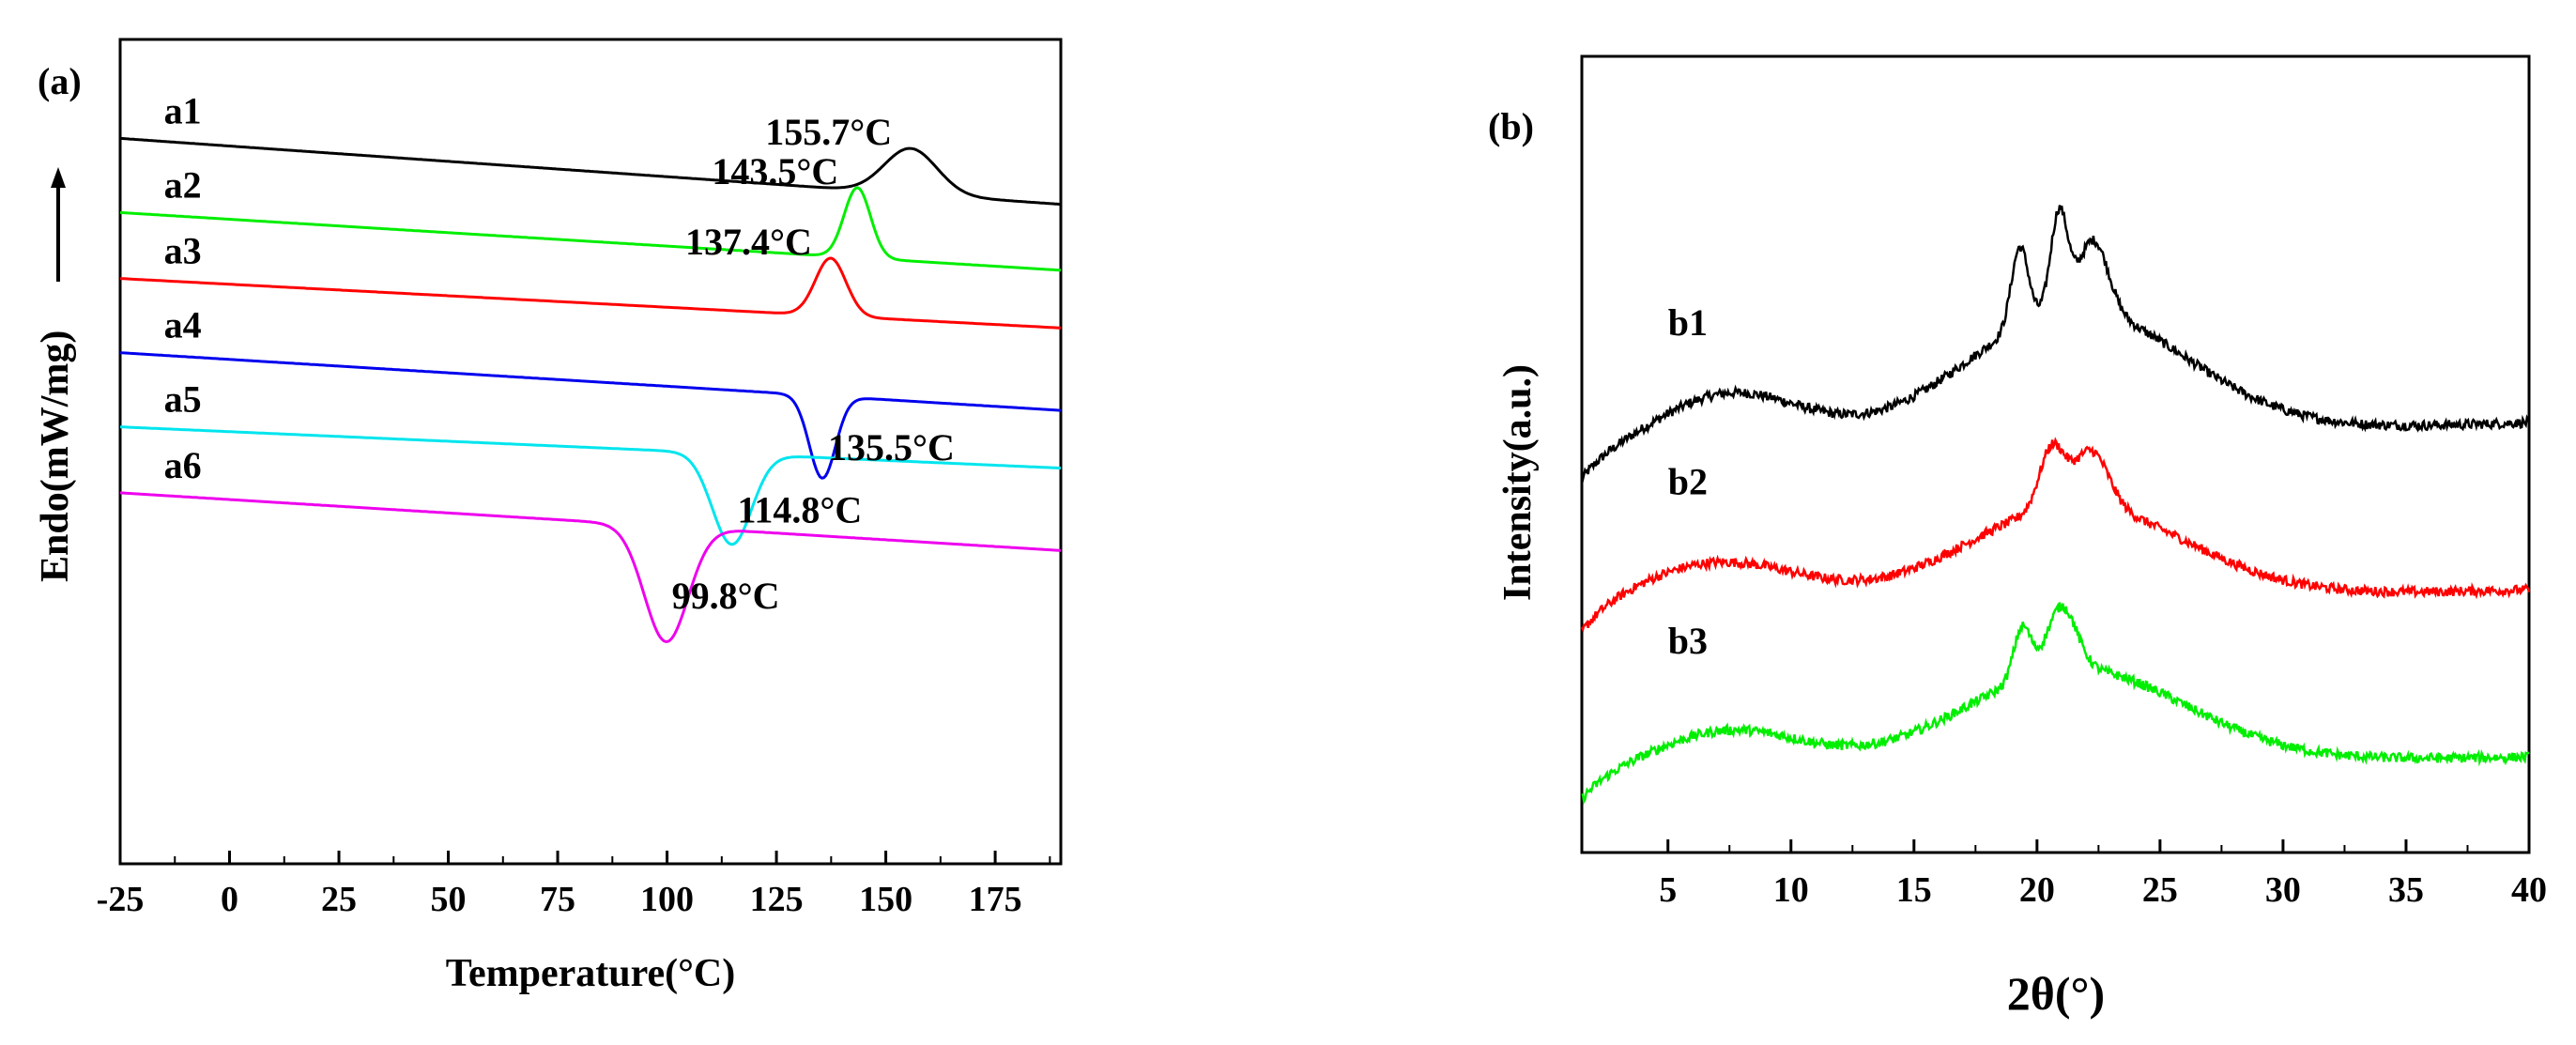 The width and height of the screenshot is (2576, 1045). Describe the element at coordinates (1914, 890) in the screenshot. I see `x-tick-label: 15` at that location.